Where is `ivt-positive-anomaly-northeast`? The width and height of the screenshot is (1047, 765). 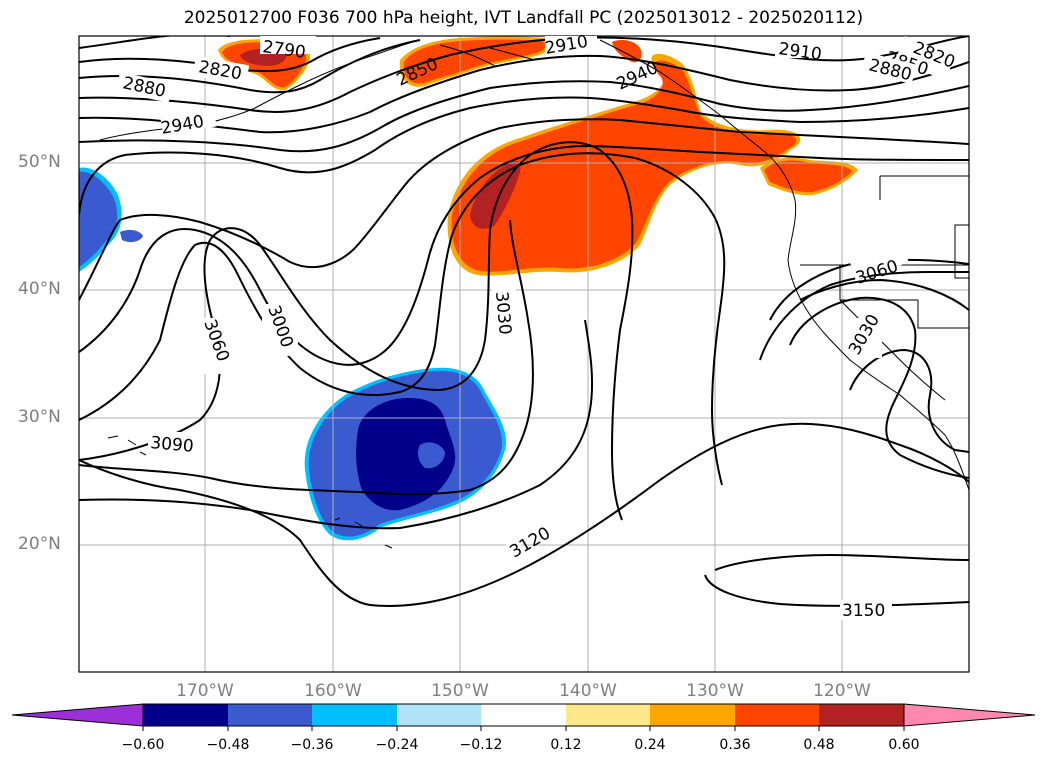 ivt-positive-anomaly-northeast is located at coordinates (628, 156).